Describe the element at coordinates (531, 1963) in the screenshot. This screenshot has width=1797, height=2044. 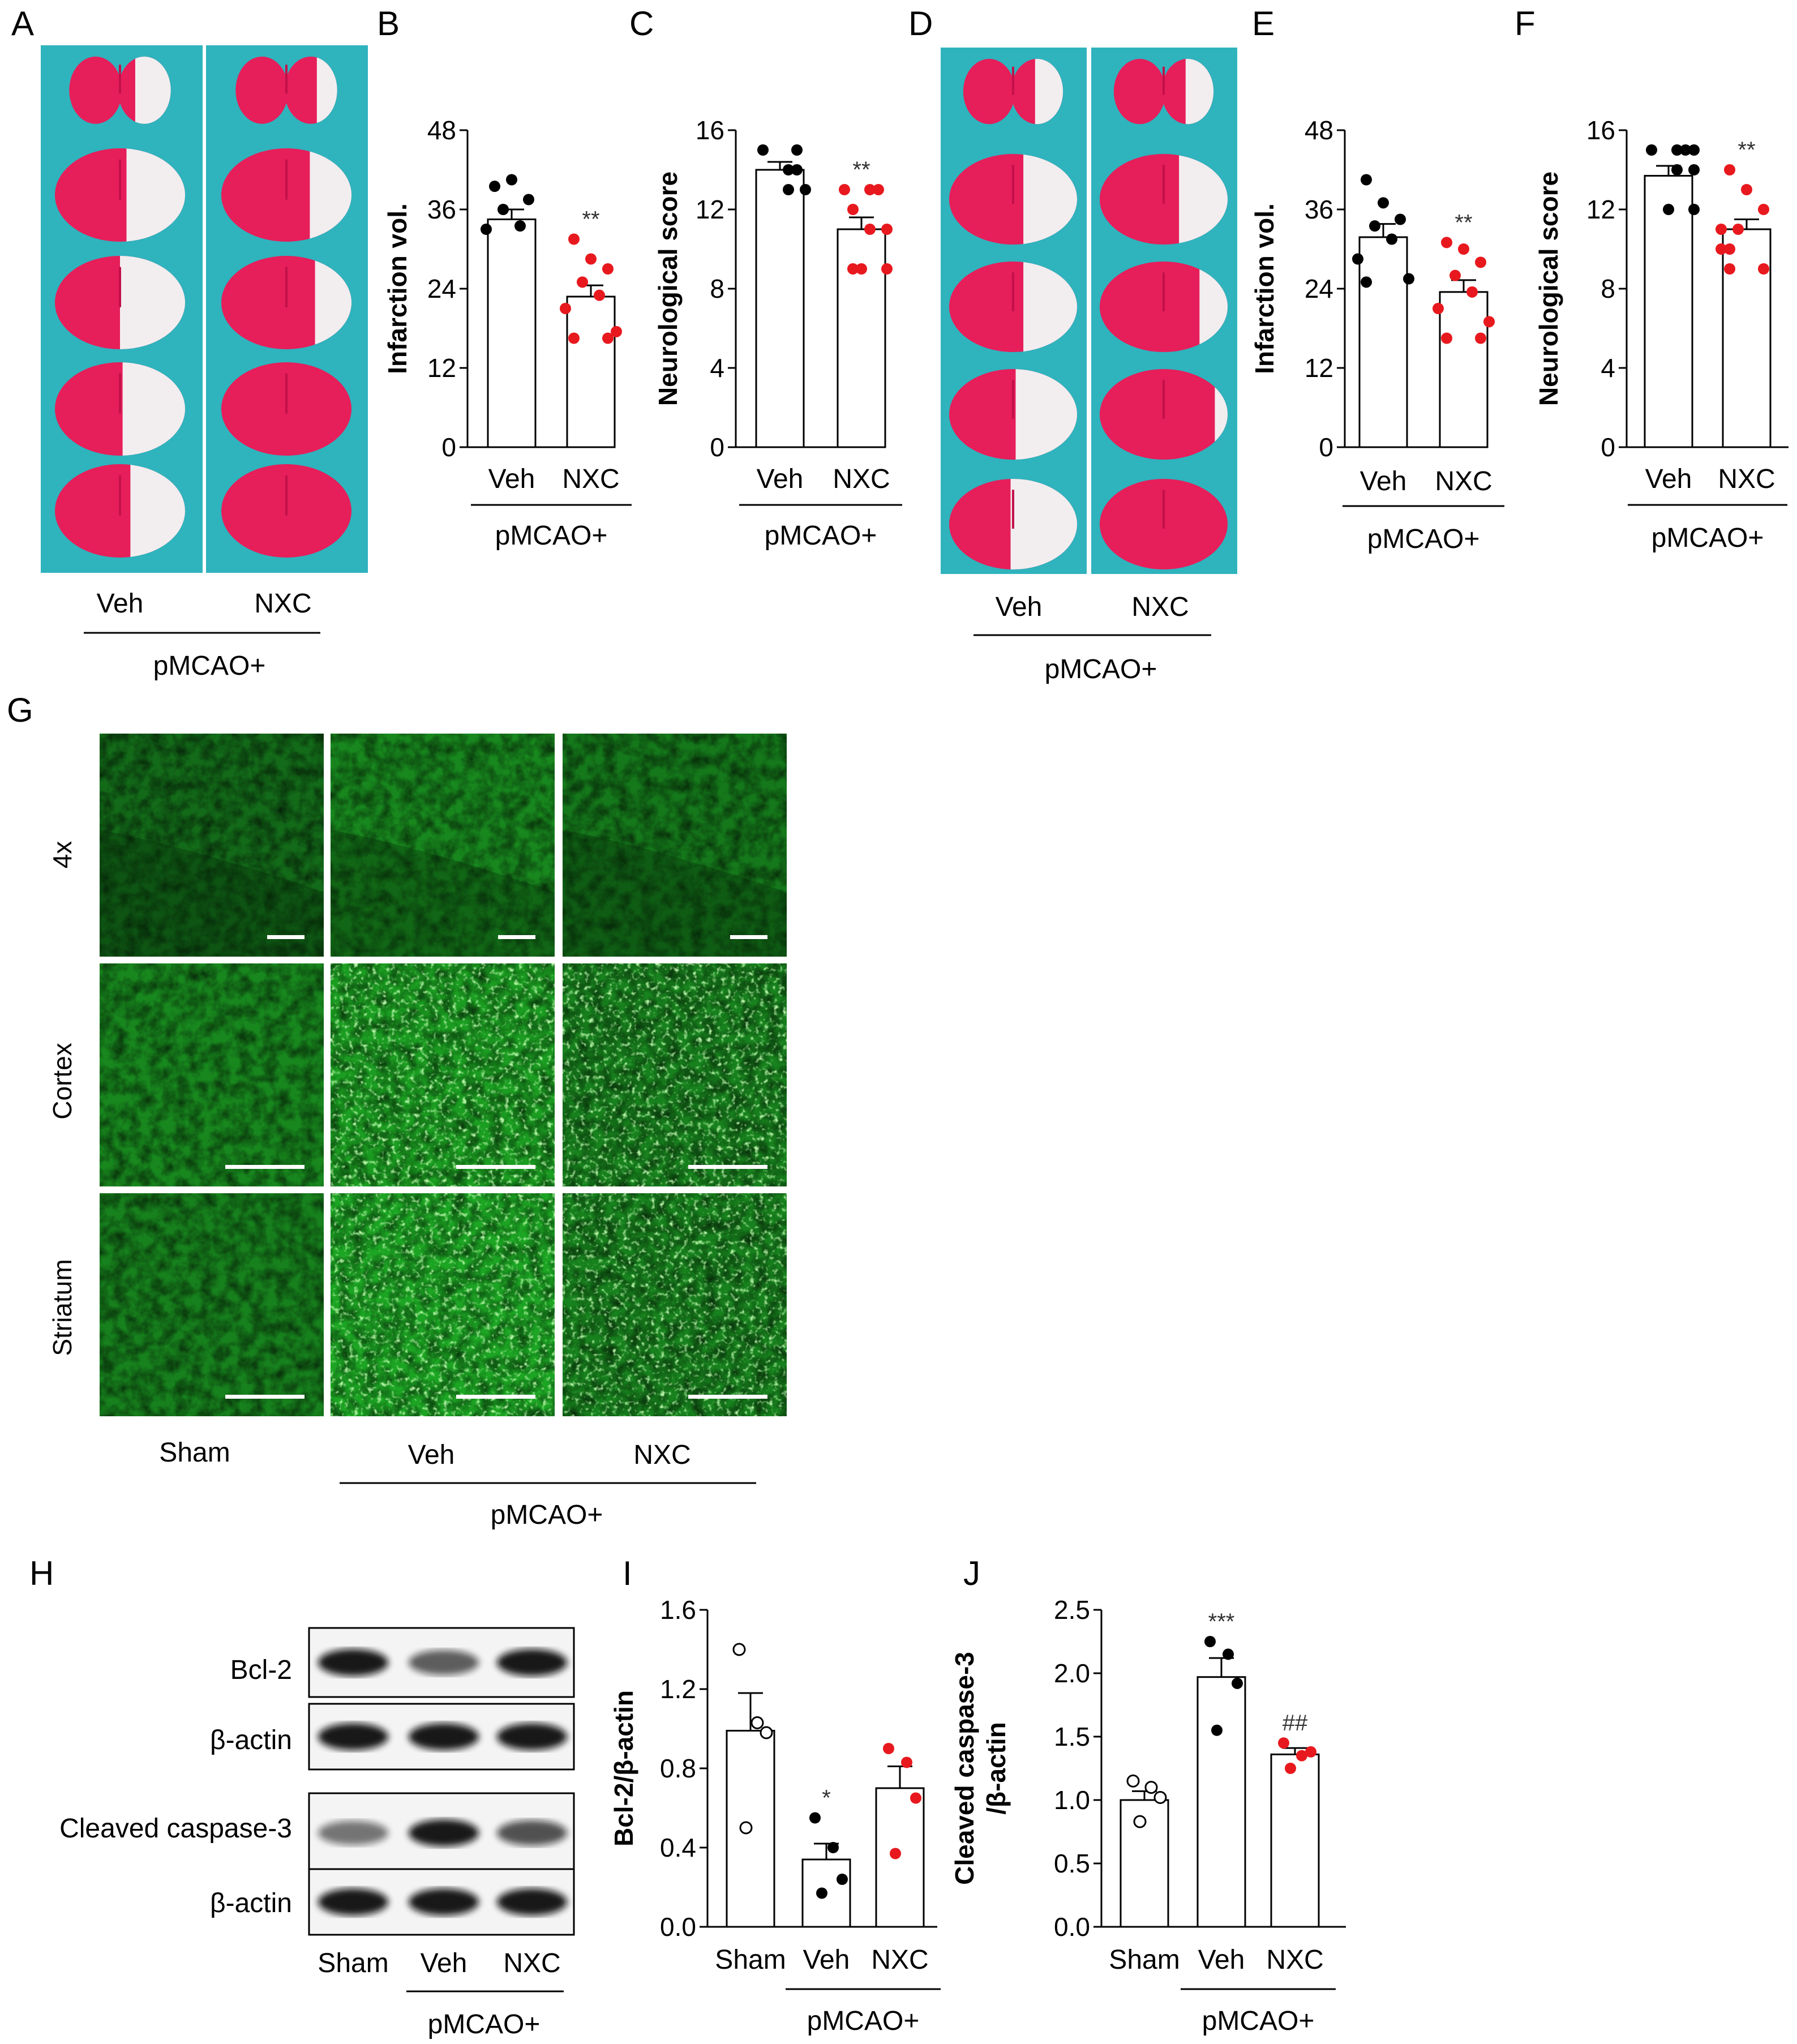
I see `lane-label-nxc: NXC` at that location.